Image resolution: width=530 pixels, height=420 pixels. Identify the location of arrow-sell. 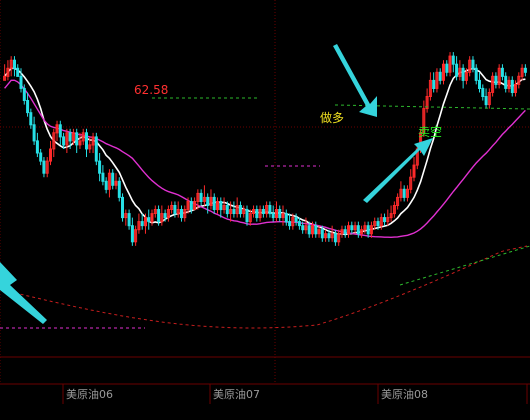
(398, 170).